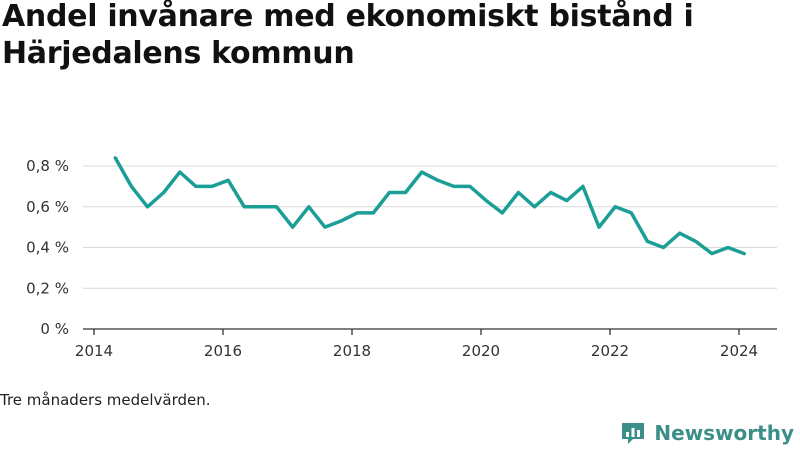 The width and height of the screenshot is (800, 450). I want to click on x-tick-label: 2014, so click(94, 351).